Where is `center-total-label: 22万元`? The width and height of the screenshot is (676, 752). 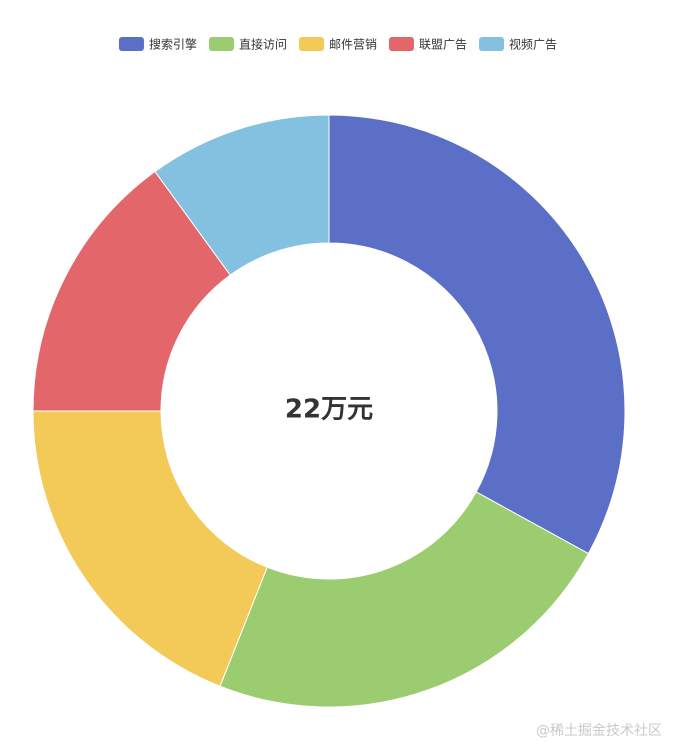 center-total-label: 22万元 is located at coordinates (329, 410).